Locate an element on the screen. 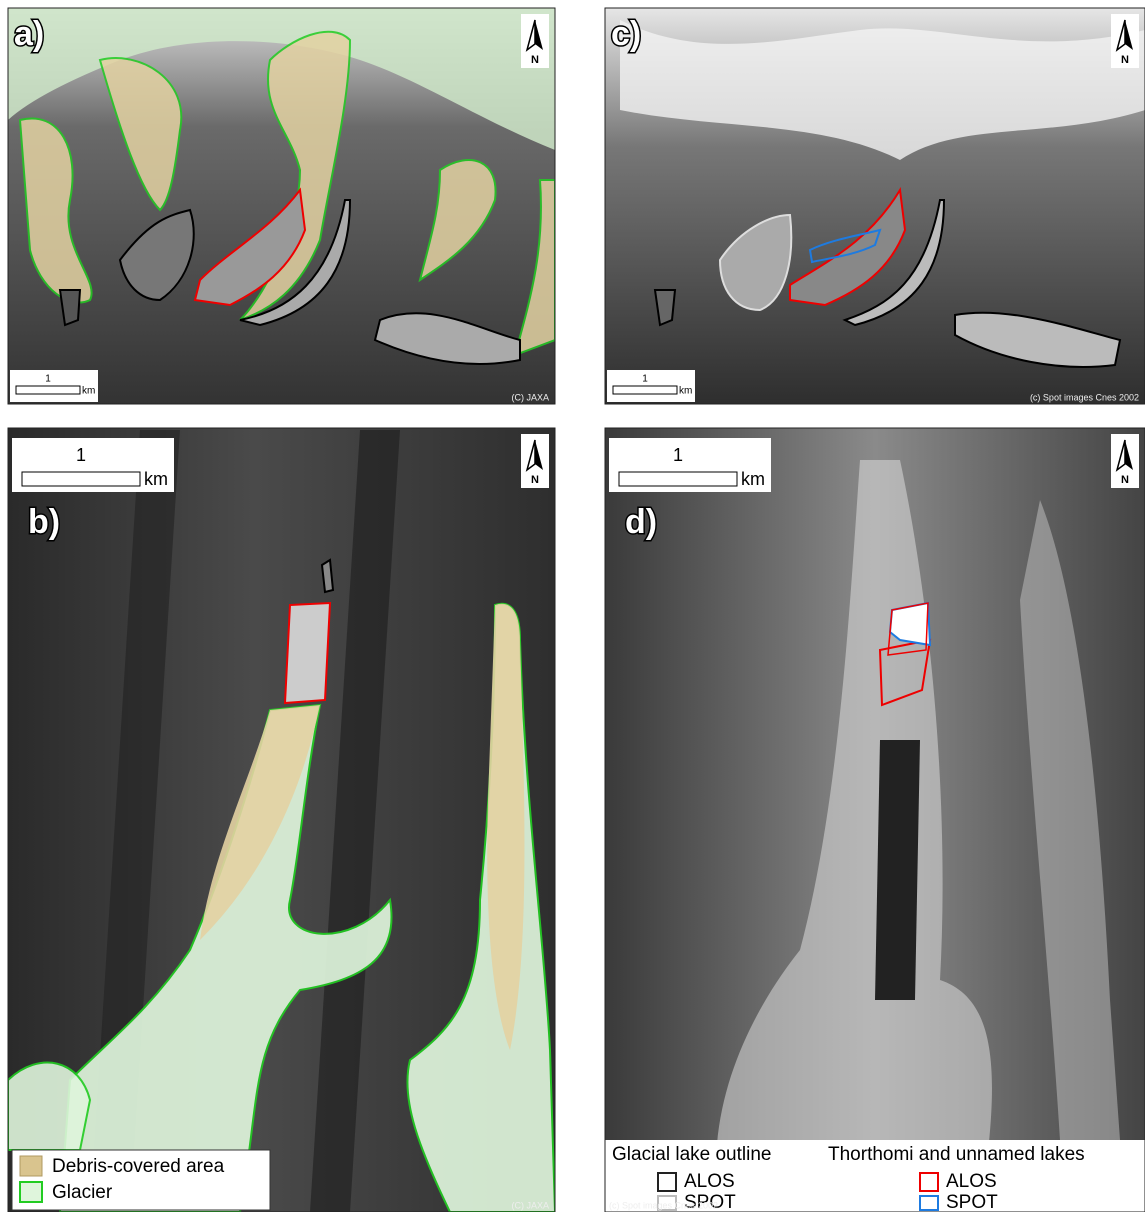  panel-label: a) is located at coordinates (29, 34).